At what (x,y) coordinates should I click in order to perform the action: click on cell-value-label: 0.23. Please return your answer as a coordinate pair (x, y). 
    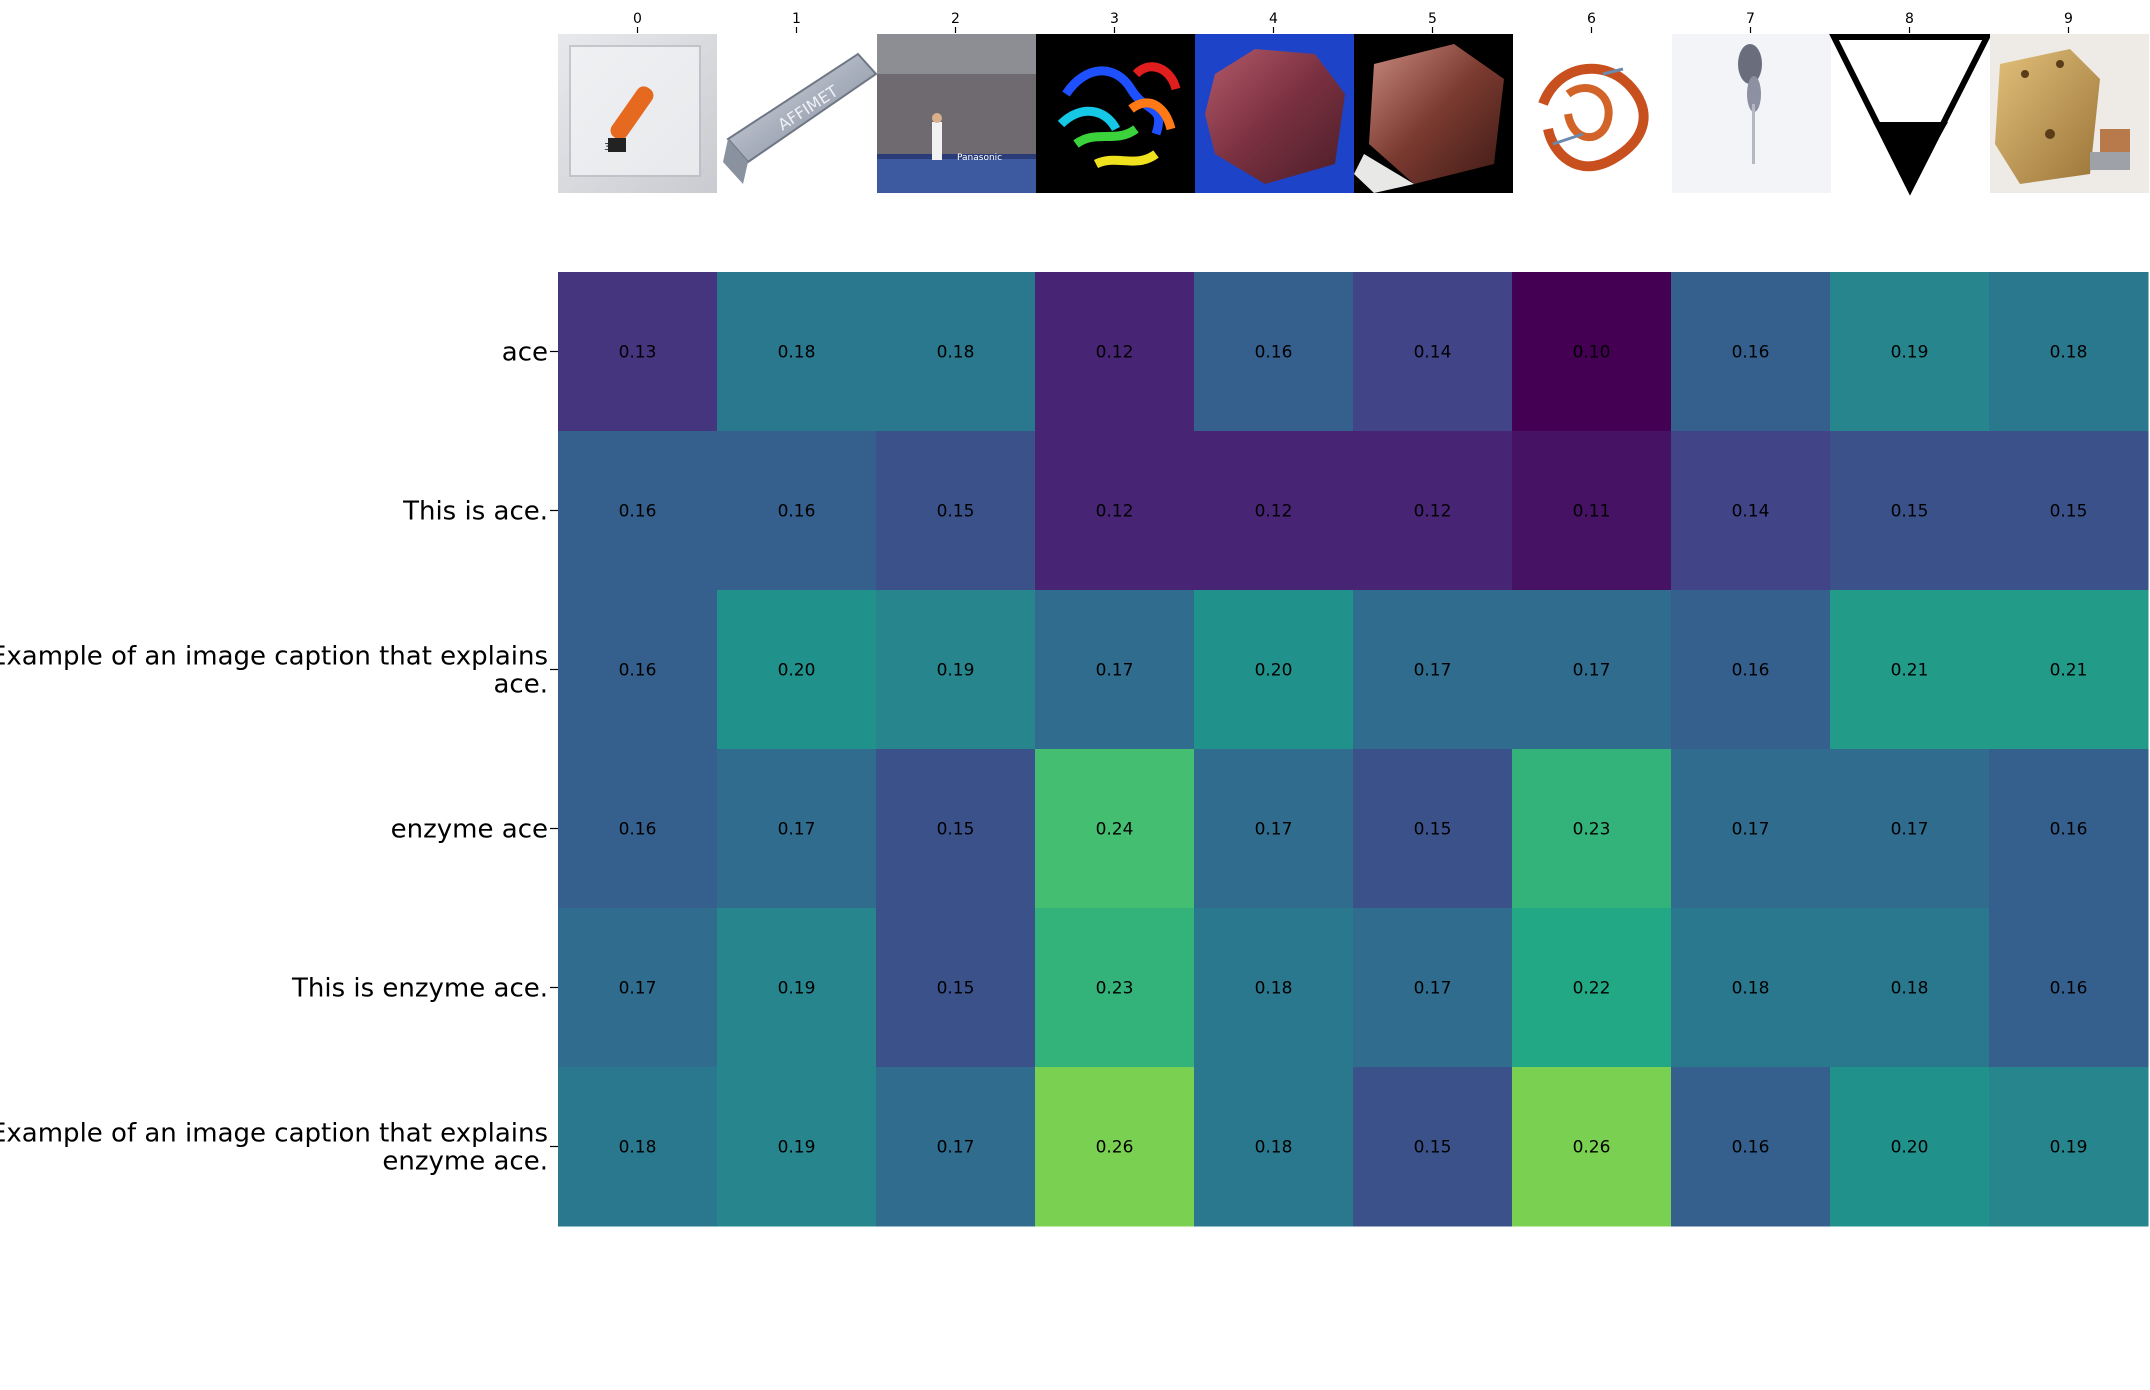
    Looking at the image, I should click on (1115, 989).